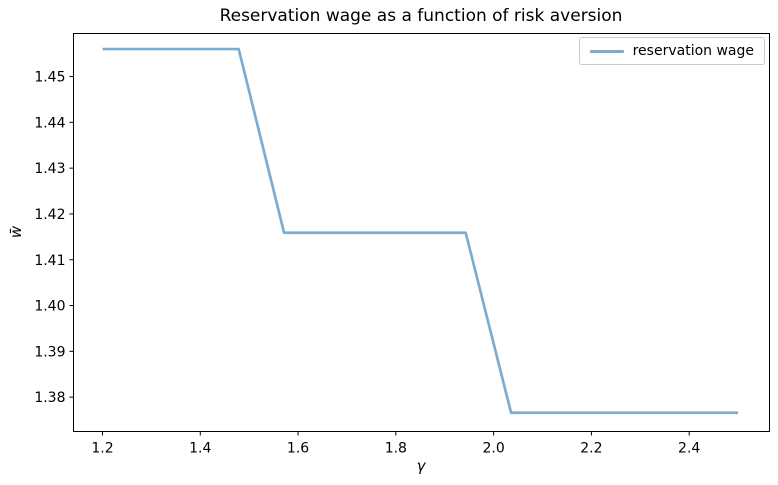 The image size is (778, 485). I want to click on y-axis-label: w̄, so click(16, 232).